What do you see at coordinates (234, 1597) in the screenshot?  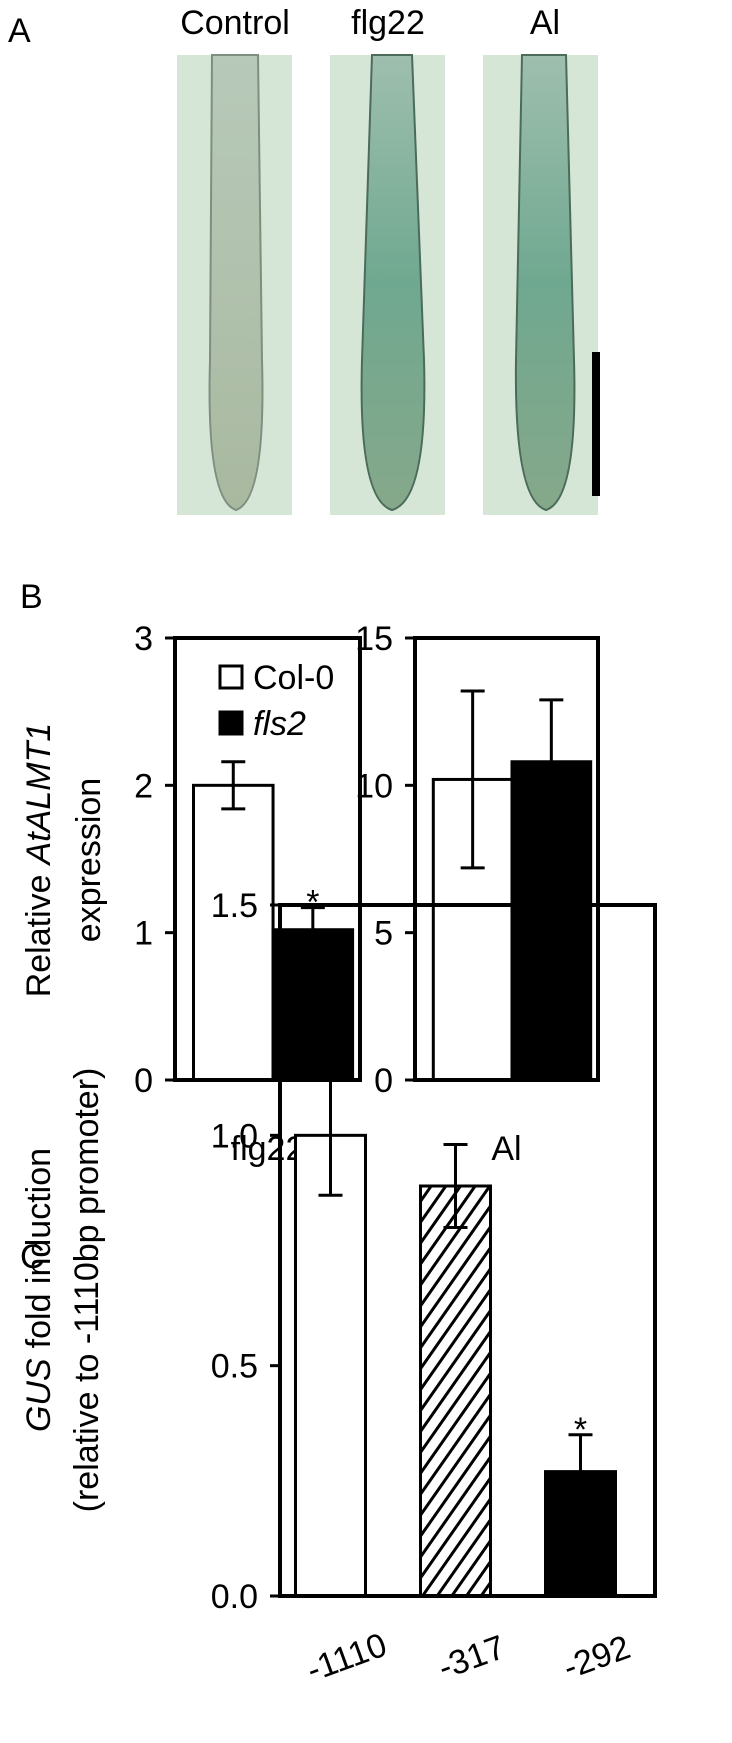 I see `y-tick-label: 0.0` at bounding box center [234, 1597].